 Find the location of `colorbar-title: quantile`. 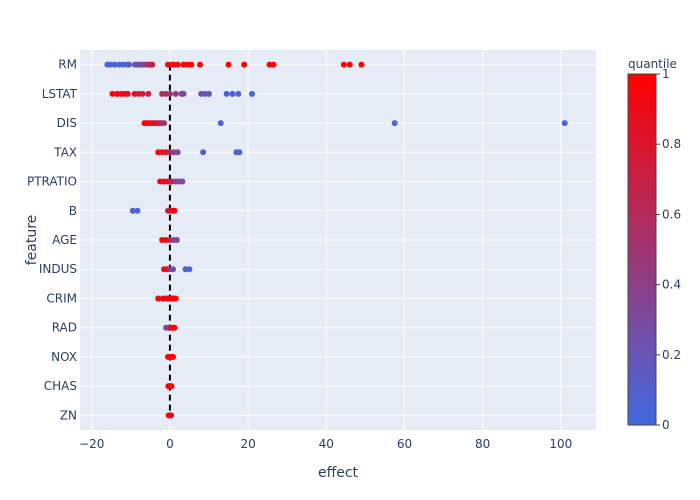

colorbar-title: quantile is located at coordinates (652, 64).